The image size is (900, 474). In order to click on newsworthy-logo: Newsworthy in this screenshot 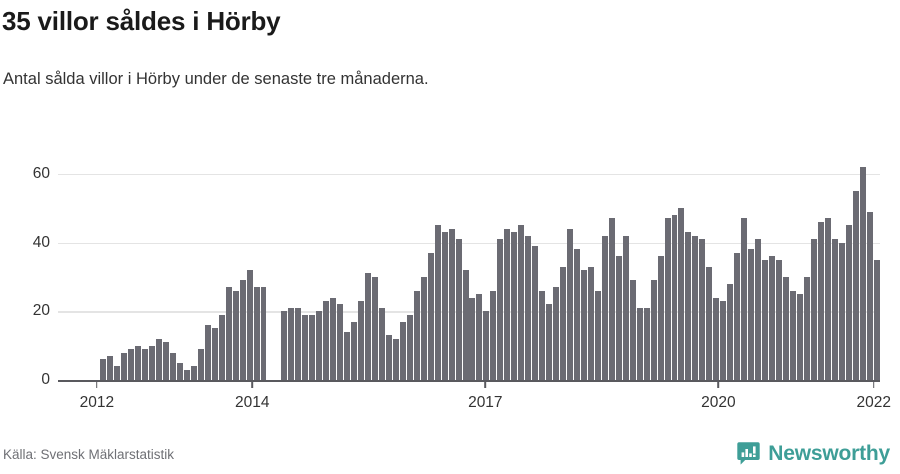, I will do `click(813, 453)`.